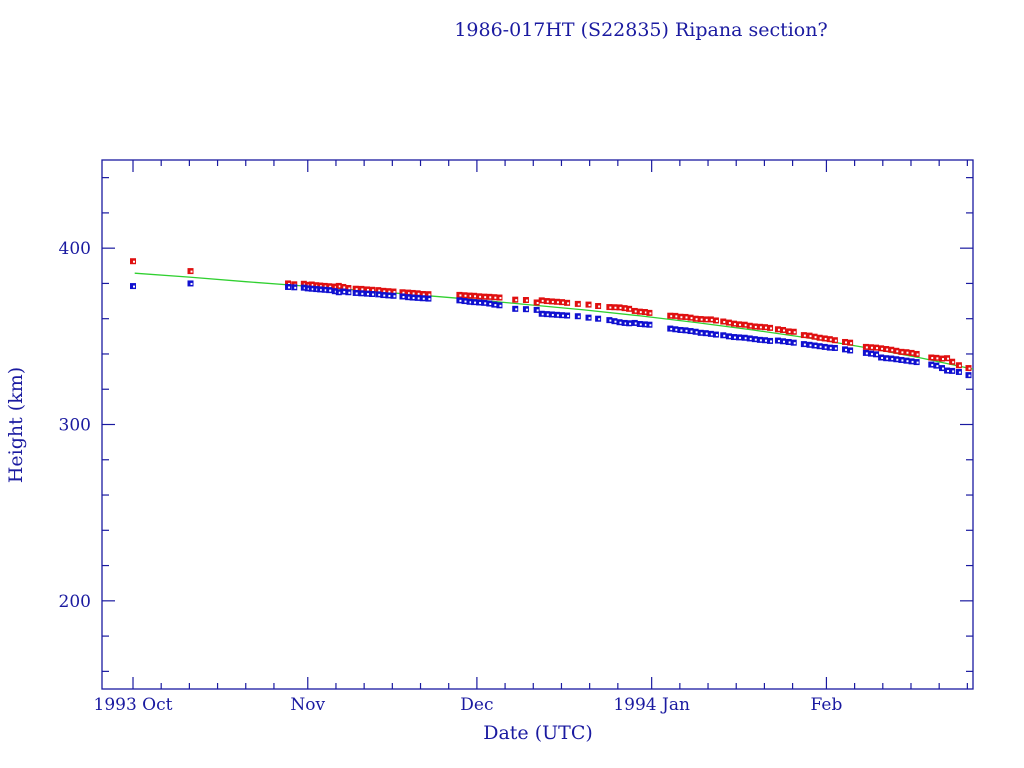  What do you see at coordinates (640, 30) in the screenshot?
I see `chart-title: 1986-017HT (S22835) Ripana section?` at bounding box center [640, 30].